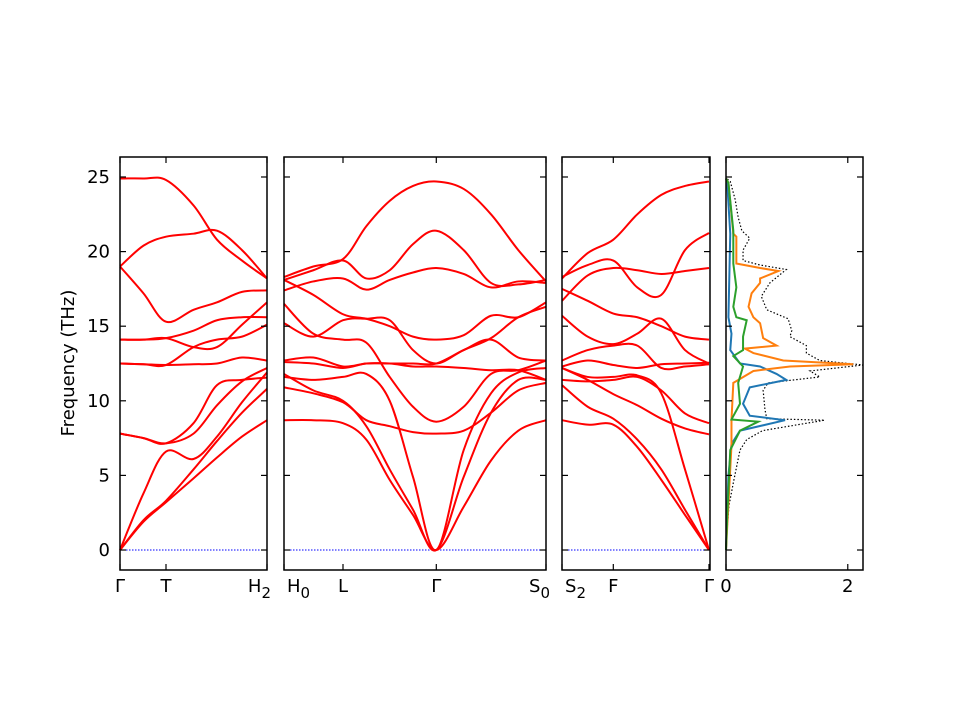 The image size is (960, 720). I want to click on band-panel-s2-f-gamma: S2 F Γ, so click(637, 379).